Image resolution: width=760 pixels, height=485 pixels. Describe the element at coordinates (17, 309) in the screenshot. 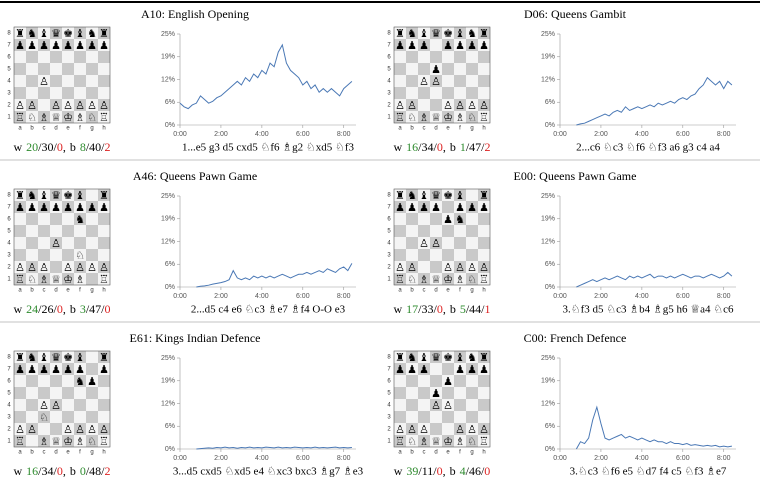

I see `stats-part: w` at that location.